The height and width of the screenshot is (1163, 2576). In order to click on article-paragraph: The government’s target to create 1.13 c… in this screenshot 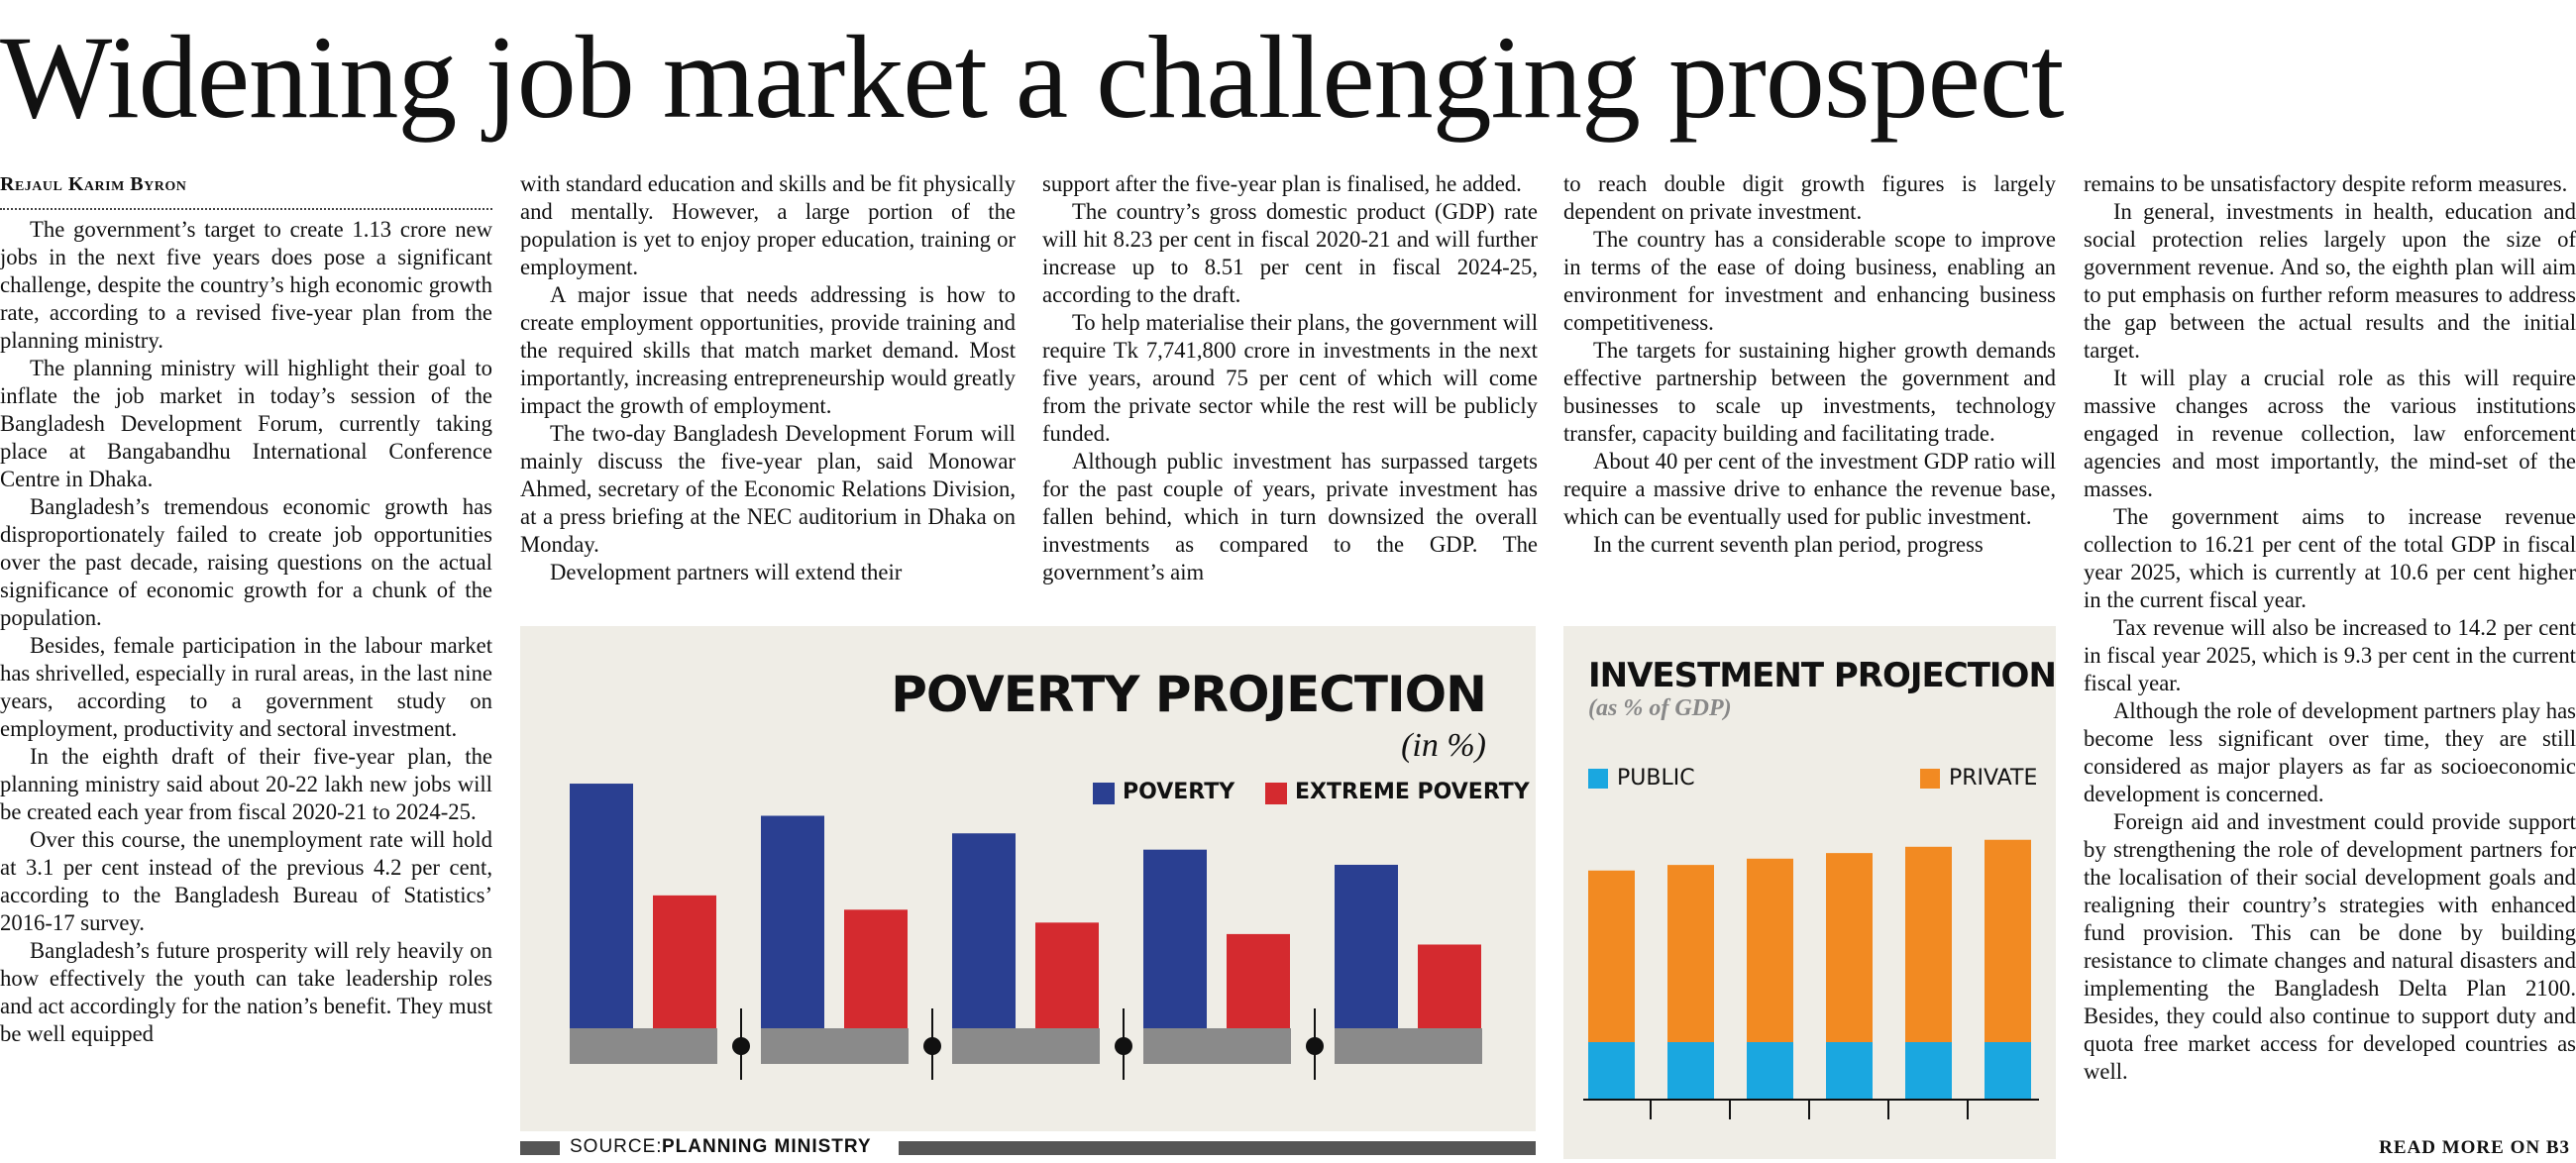, I will do `click(246, 285)`.